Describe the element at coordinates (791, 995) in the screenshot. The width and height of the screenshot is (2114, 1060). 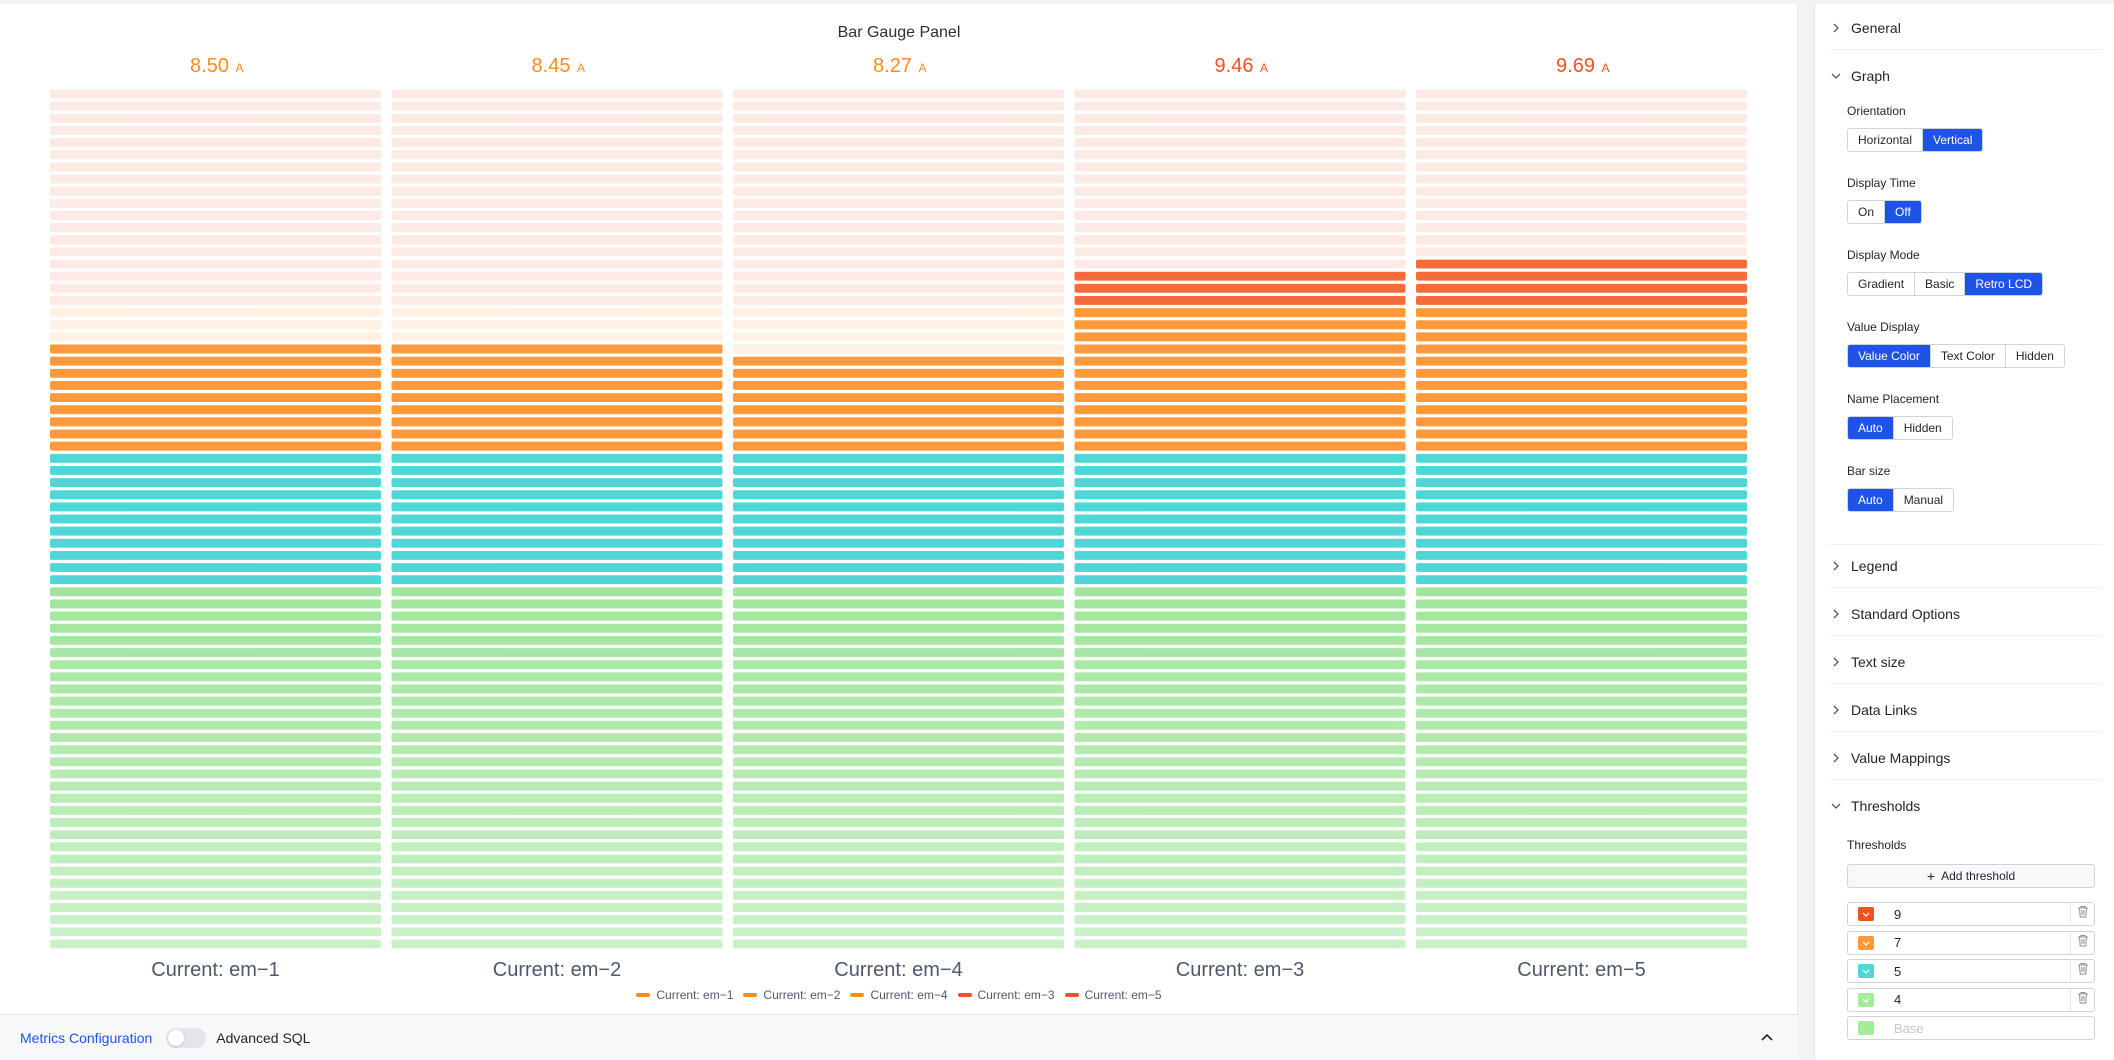
I see `legend-item: Current: em−2` at that location.